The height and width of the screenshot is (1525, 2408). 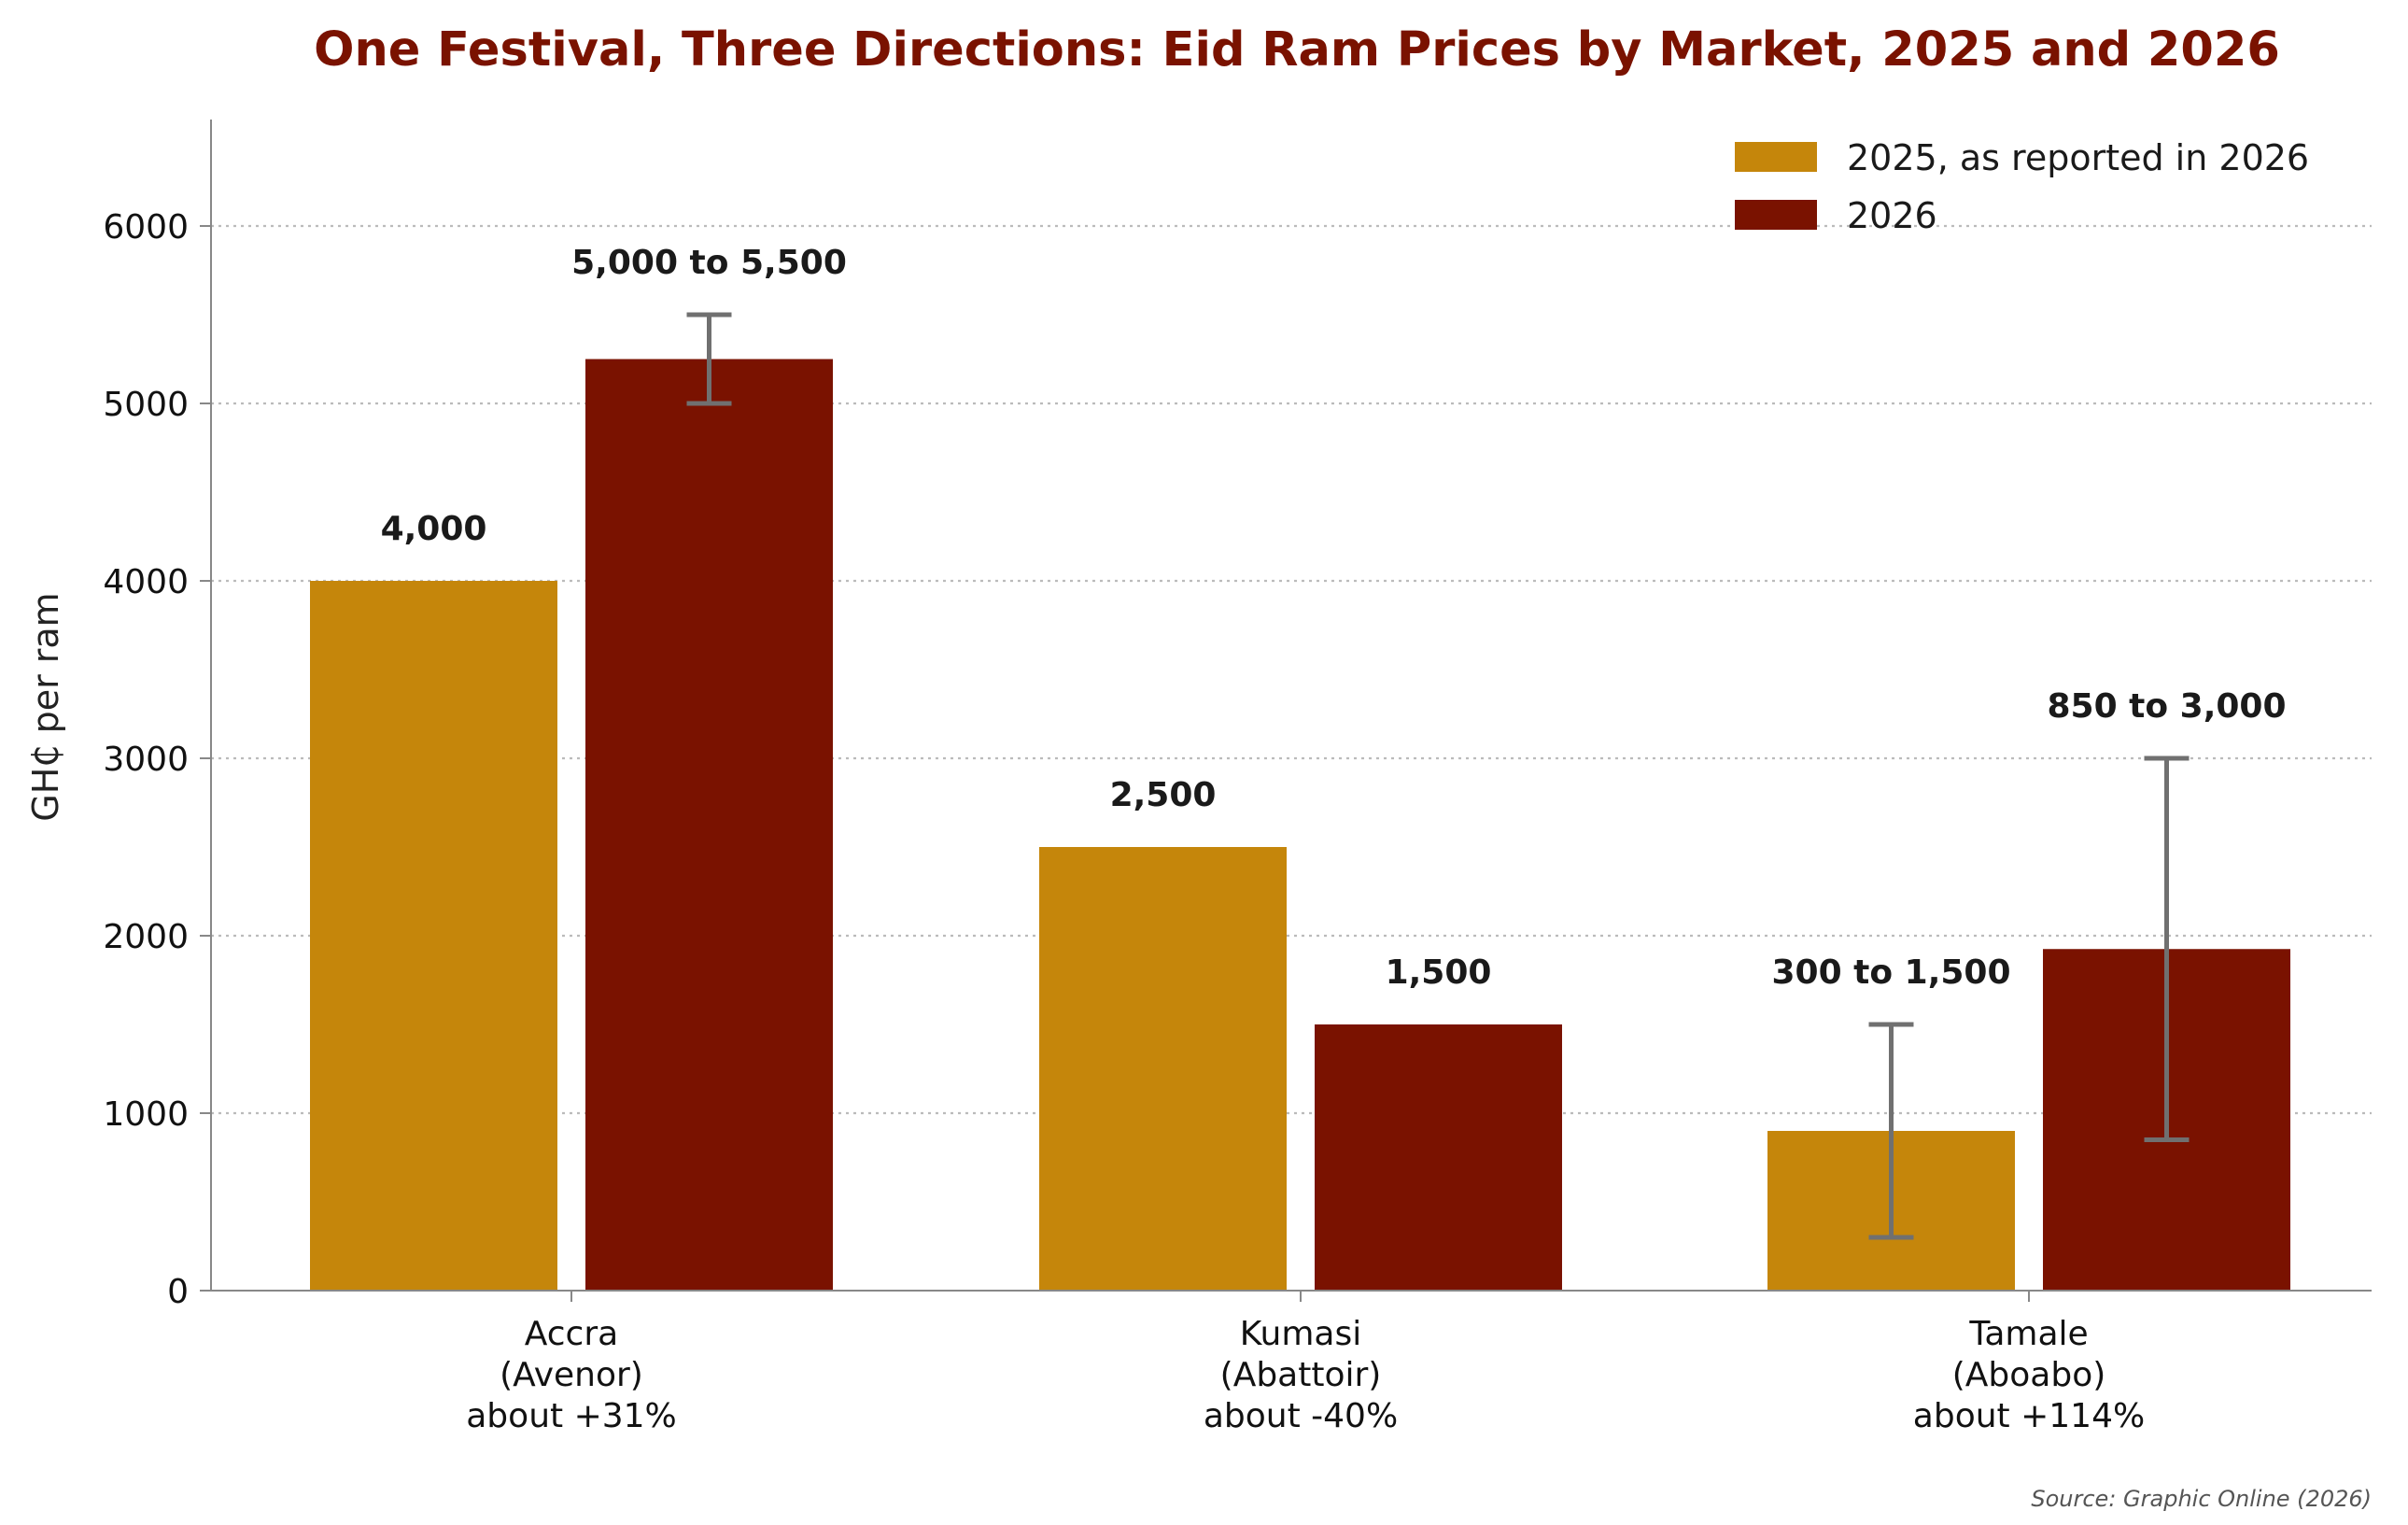 I want to click on x-tick-label: Accra (Avenor) about +31%, so click(x=571, y=1375).